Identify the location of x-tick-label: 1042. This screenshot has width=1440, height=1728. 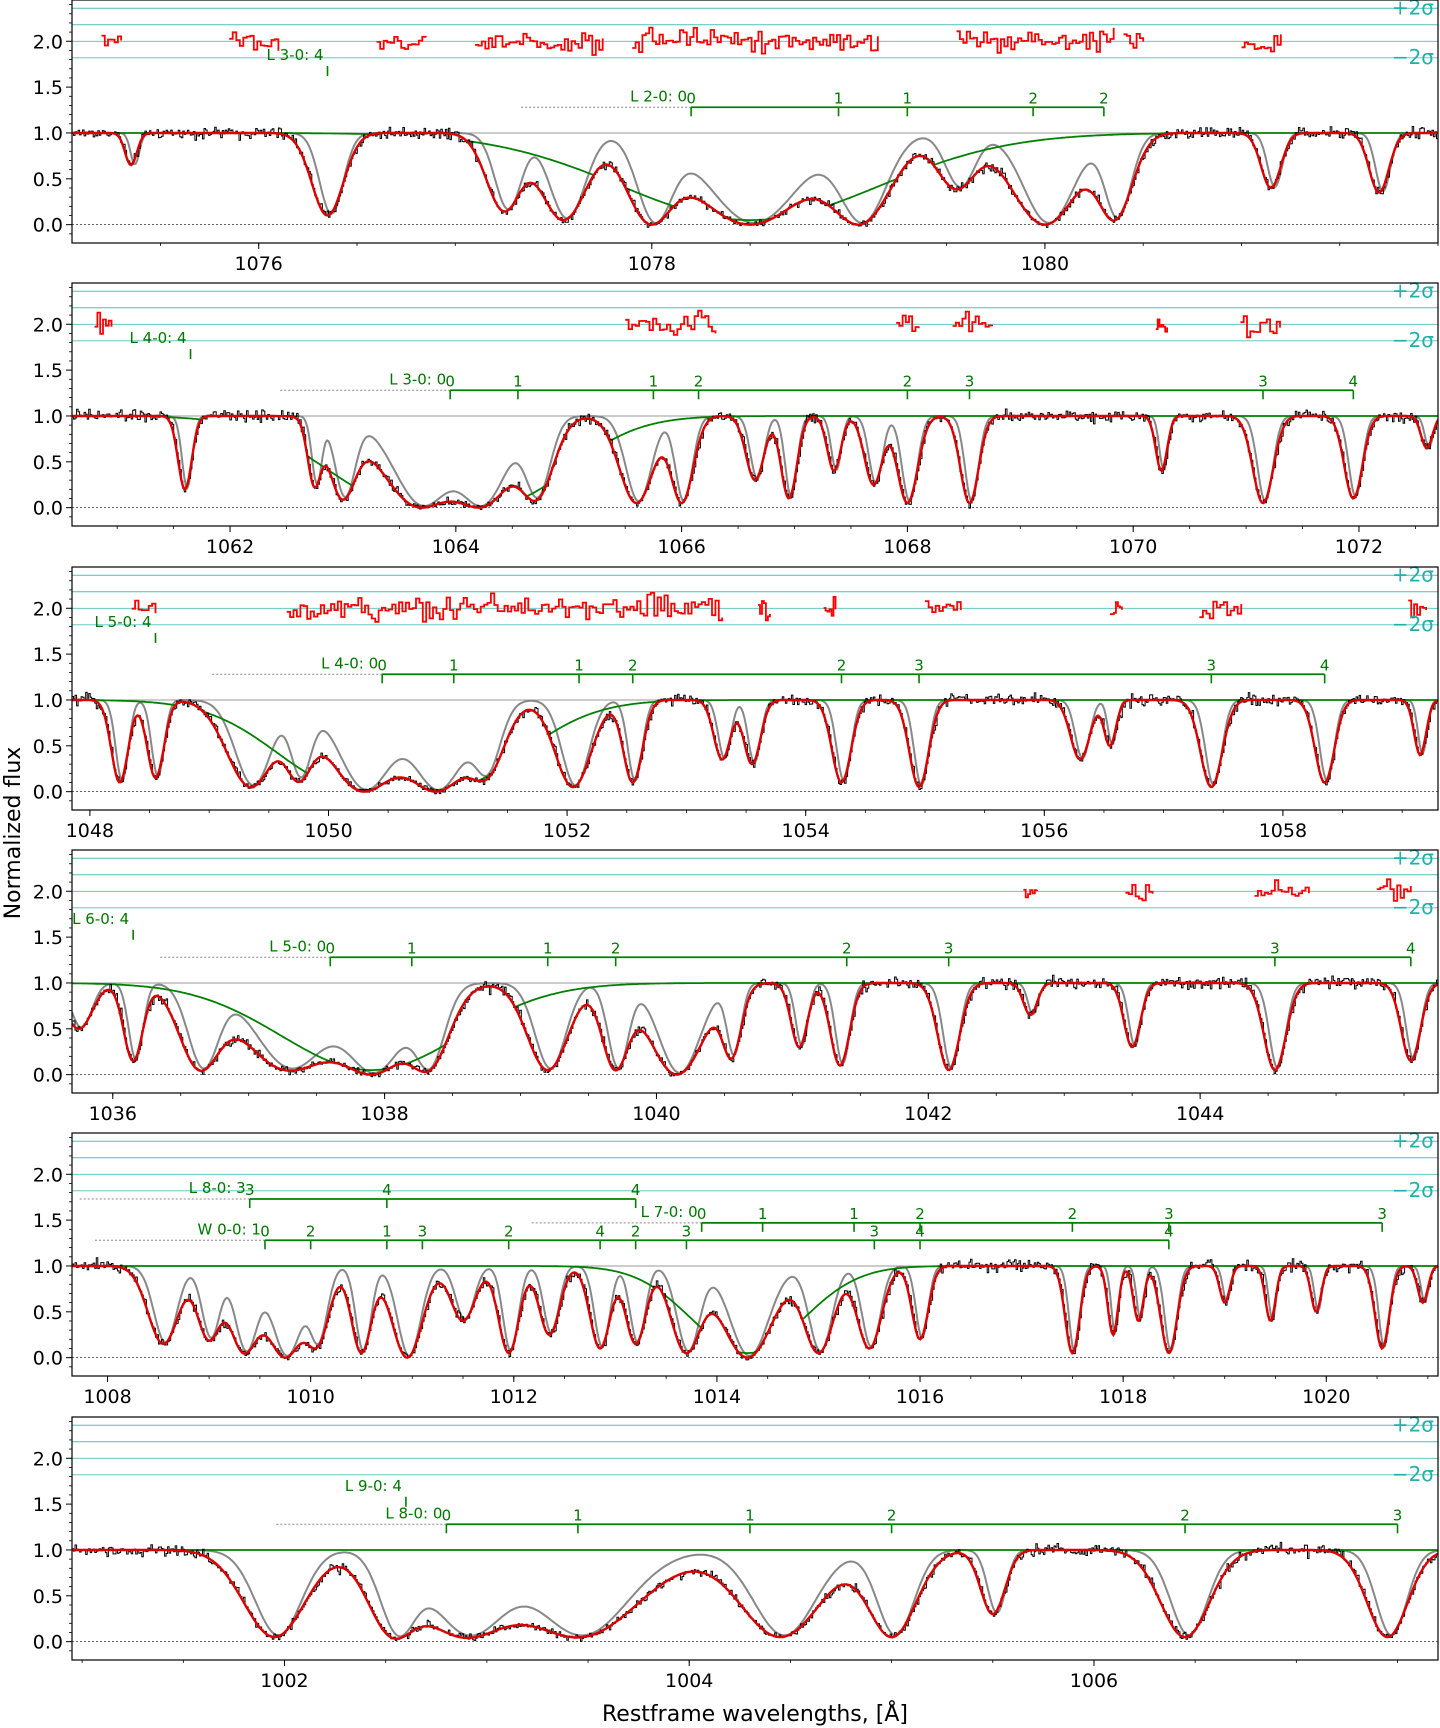
(928, 1114).